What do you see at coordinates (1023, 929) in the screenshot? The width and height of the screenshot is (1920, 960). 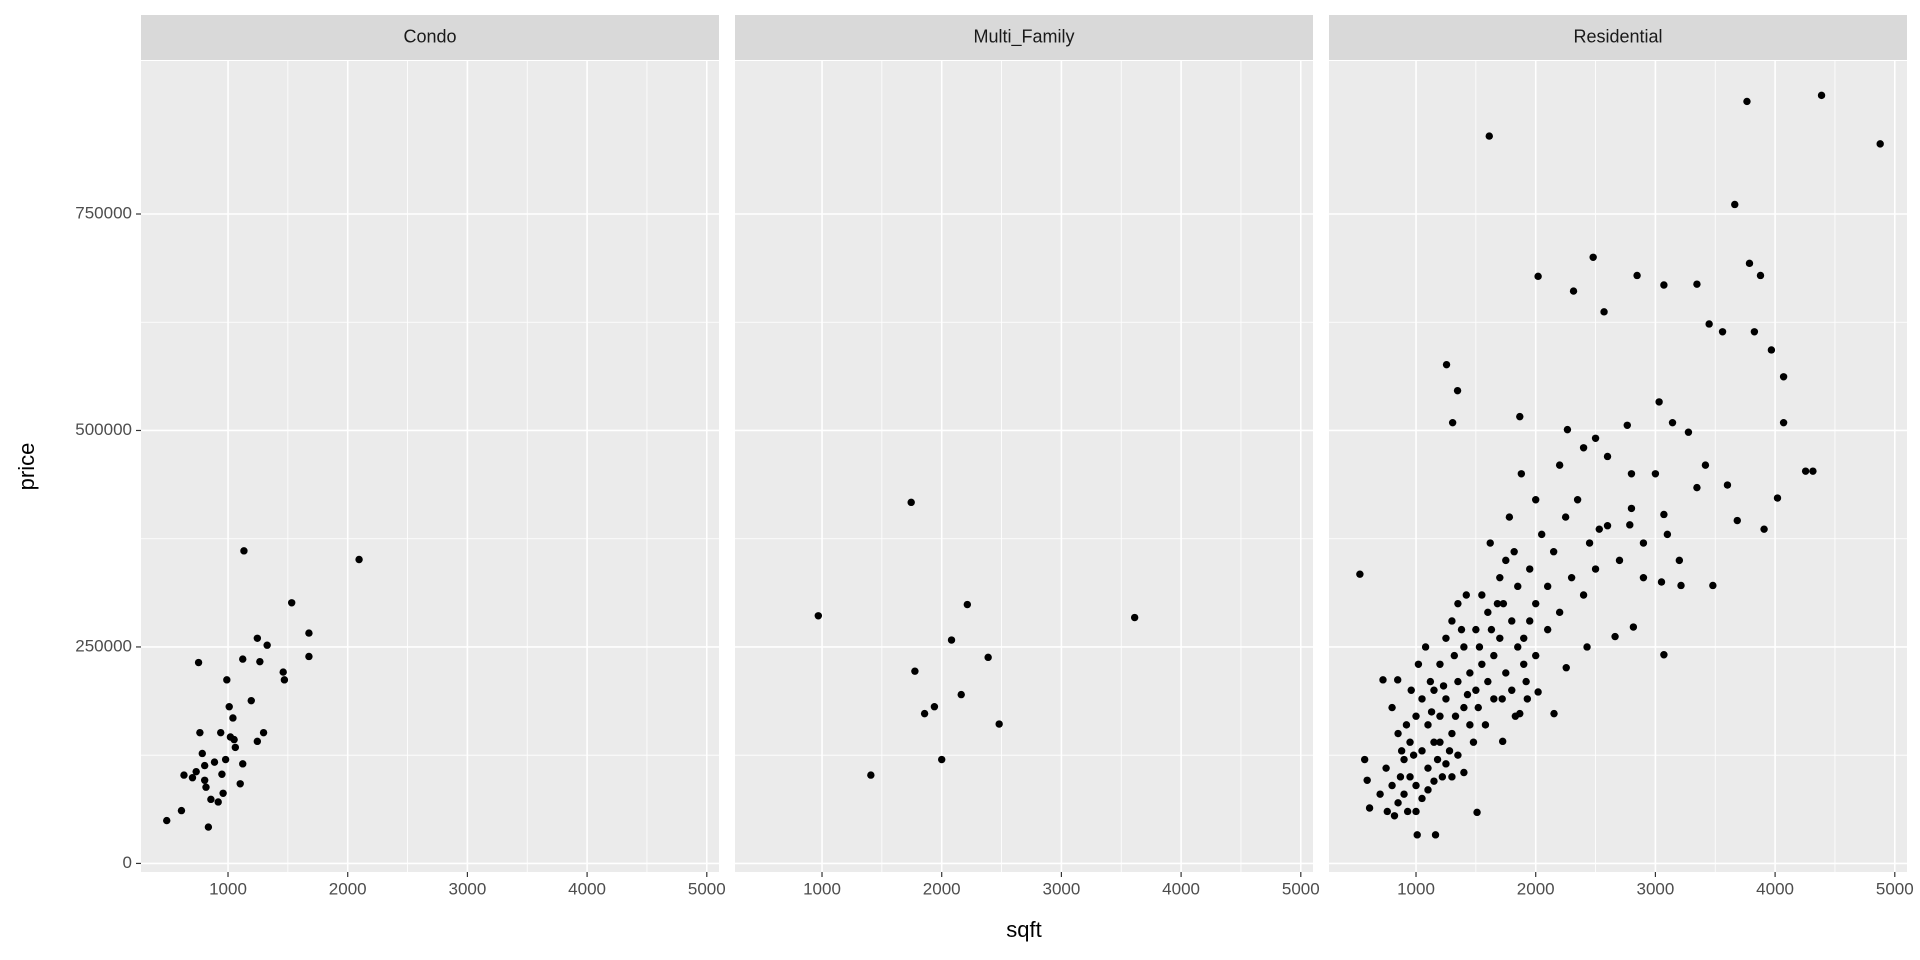 I see `x-axis-title: sqft` at bounding box center [1023, 929].